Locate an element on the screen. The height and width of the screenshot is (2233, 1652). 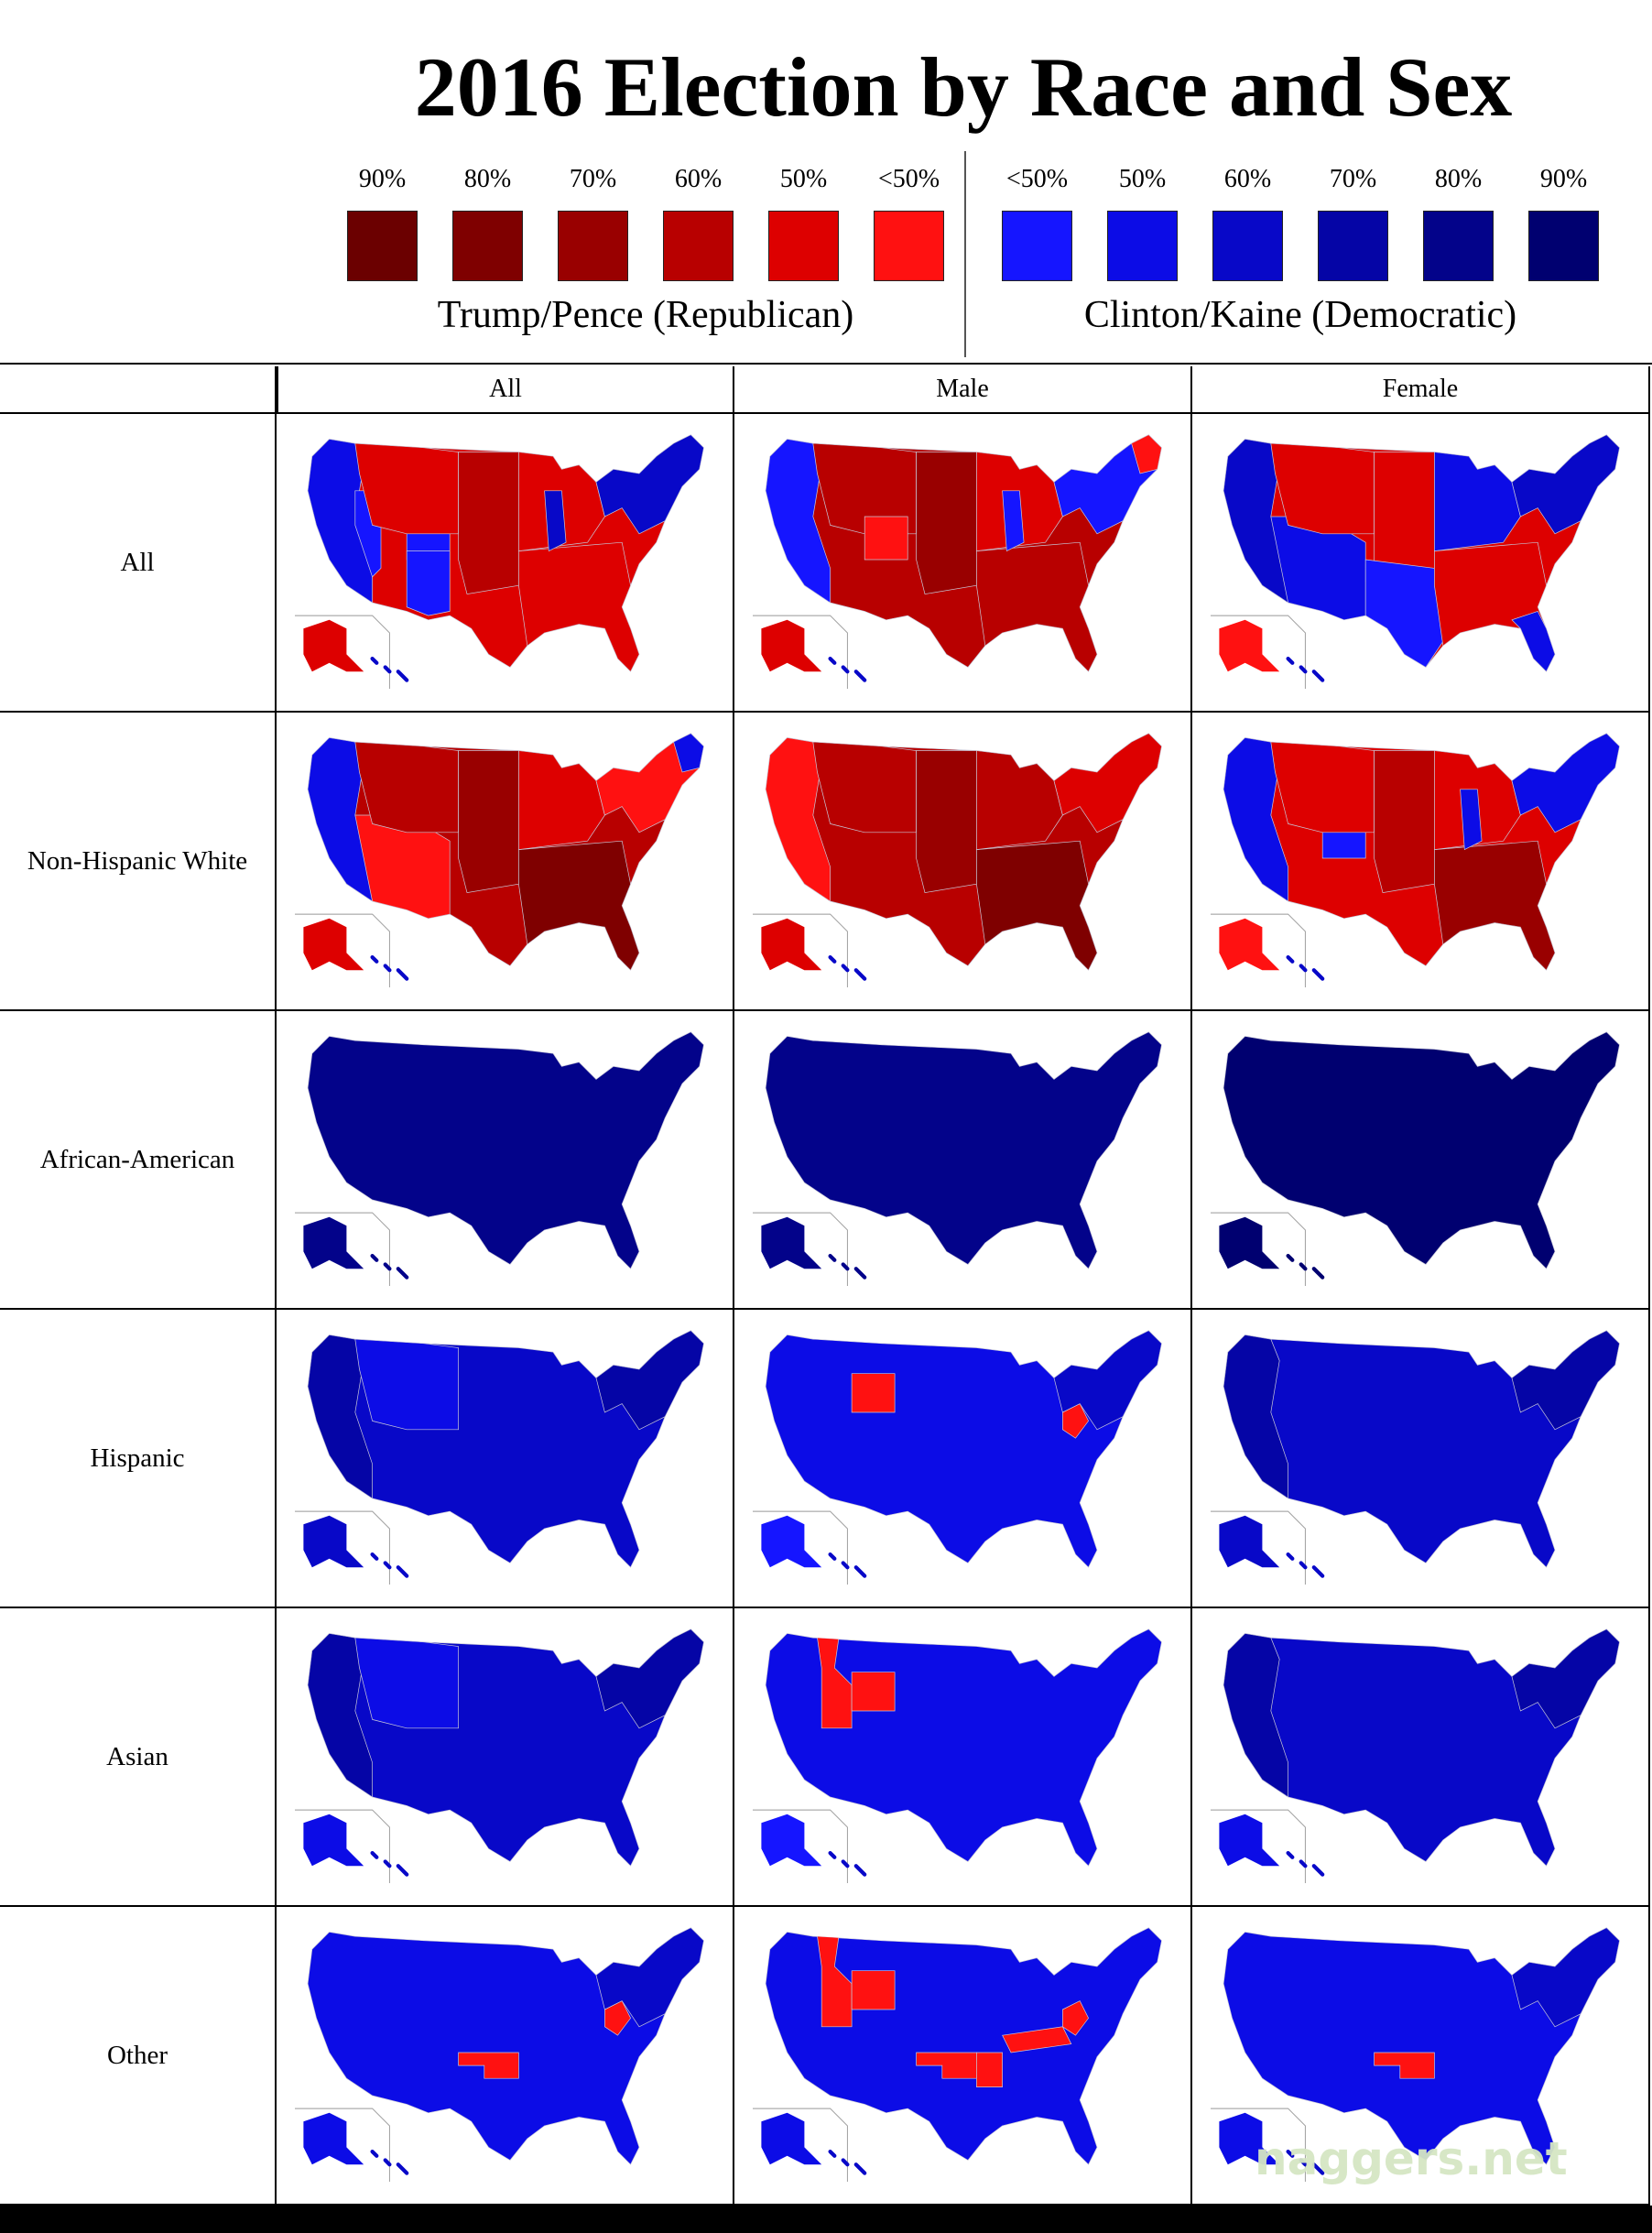
legend-republican-label: 80% is located at coordinates (487, 179).